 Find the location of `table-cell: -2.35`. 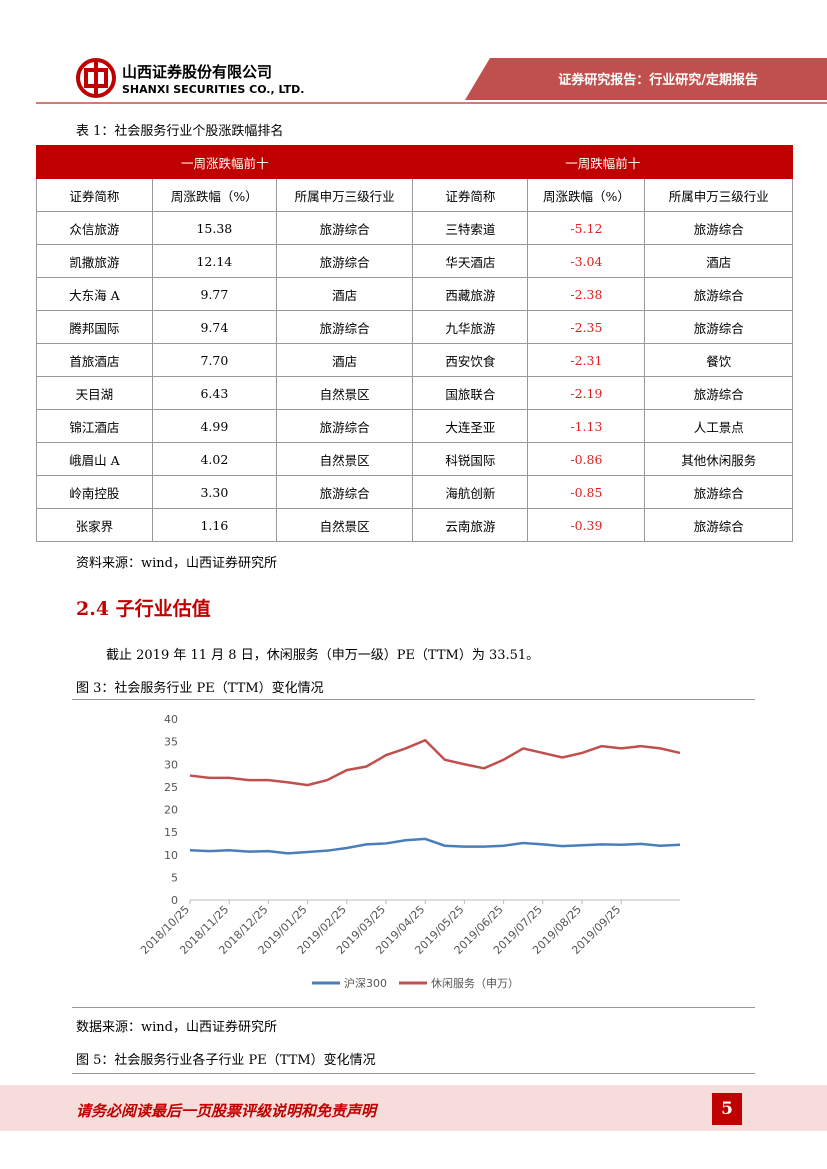

table-cell: -2.35 is located at coordinates (586, 327).